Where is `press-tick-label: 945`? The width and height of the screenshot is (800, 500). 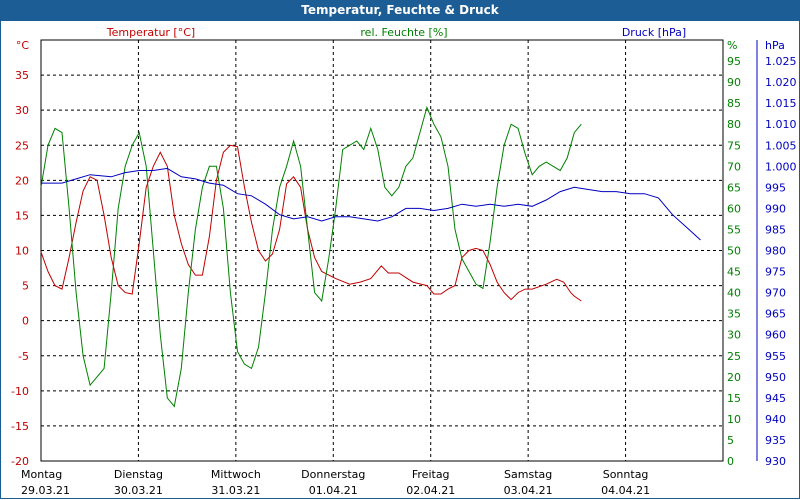 press-tick-label: 945 is located at coordinates (775, 398).